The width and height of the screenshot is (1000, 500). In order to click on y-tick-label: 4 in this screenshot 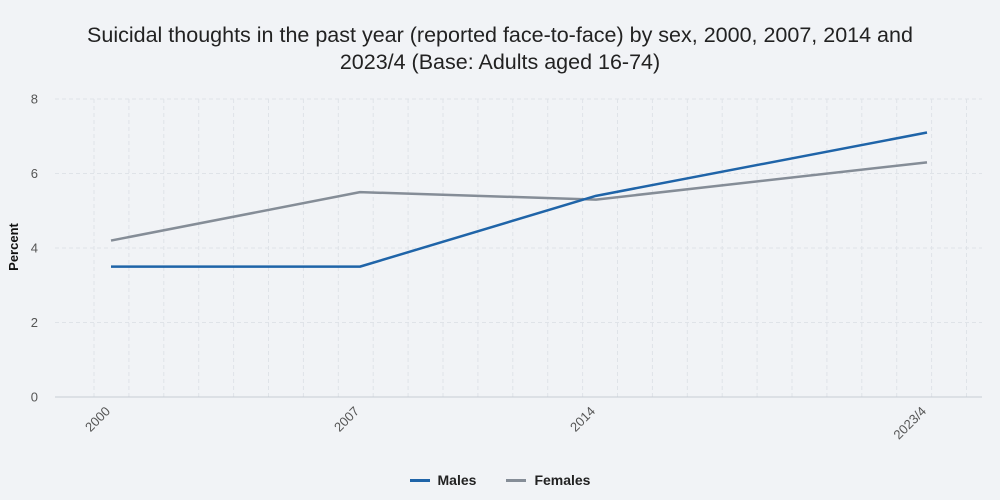, I will do `click(34, 248)`.